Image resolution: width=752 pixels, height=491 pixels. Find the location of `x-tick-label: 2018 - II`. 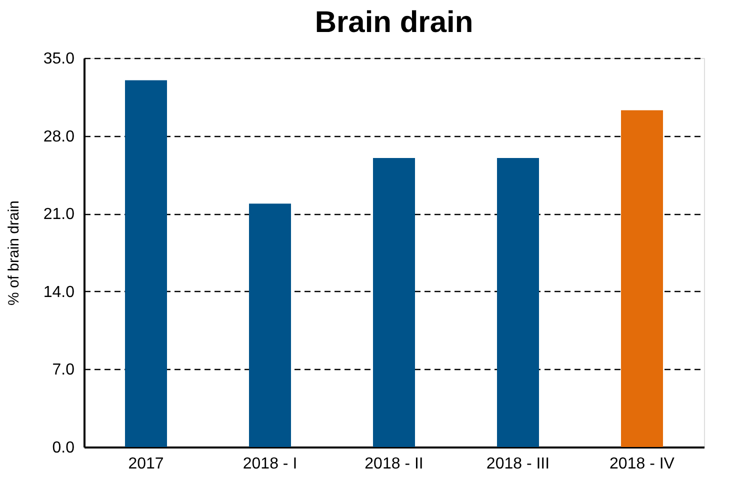

x-tick-label: 2018 - II is located at coordinates (394, 464).